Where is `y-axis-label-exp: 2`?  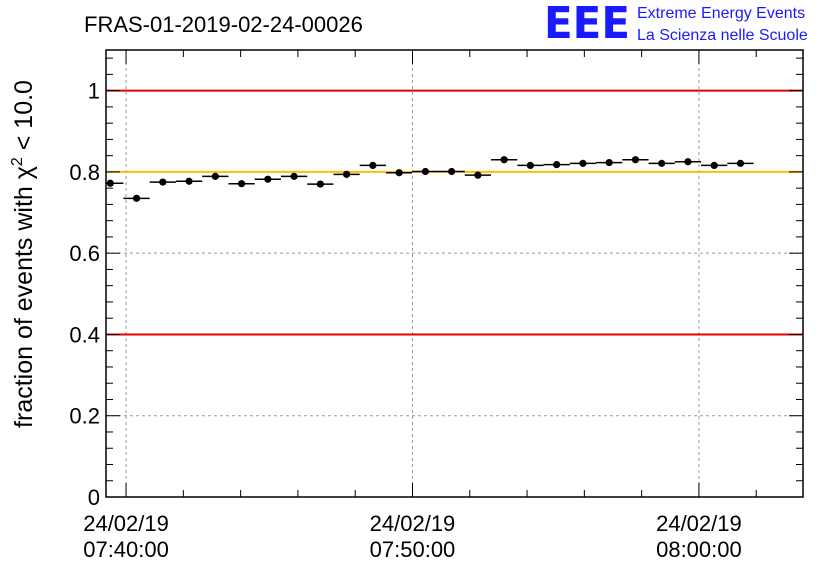
y-axis-label-exp: 2 is located at coordinates (17, 161).